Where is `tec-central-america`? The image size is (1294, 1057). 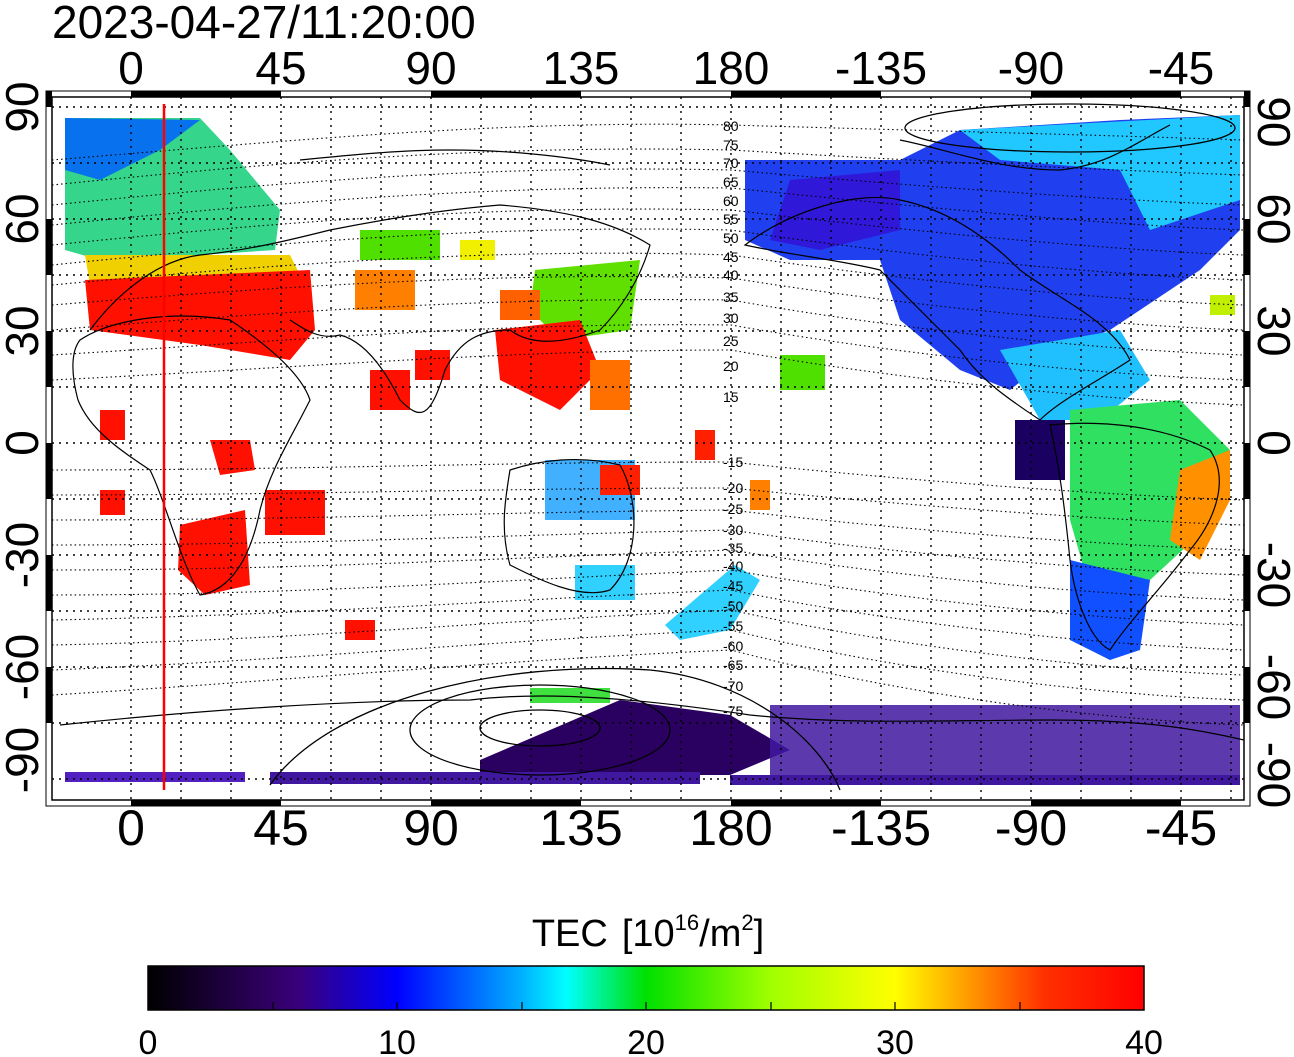 tec-central-america is located at coordinates (1075, 375).